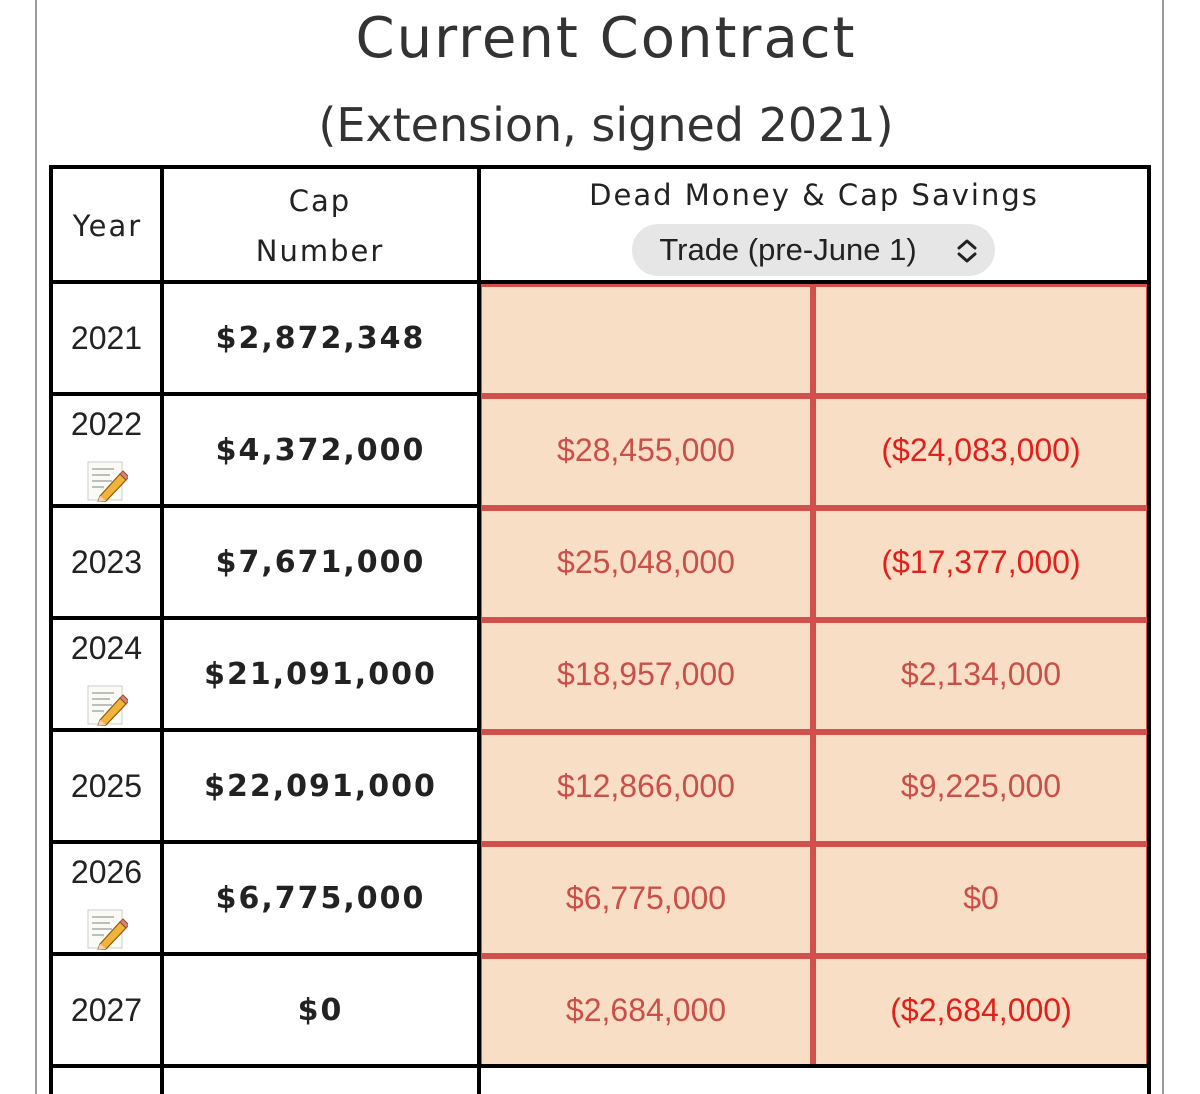 Image resolution: width=1200 pixels, height=1094 pixels. Describe the element at coordinates (320, 786) in the screenshot. I see `cap-number: $22,091,000` at that location.